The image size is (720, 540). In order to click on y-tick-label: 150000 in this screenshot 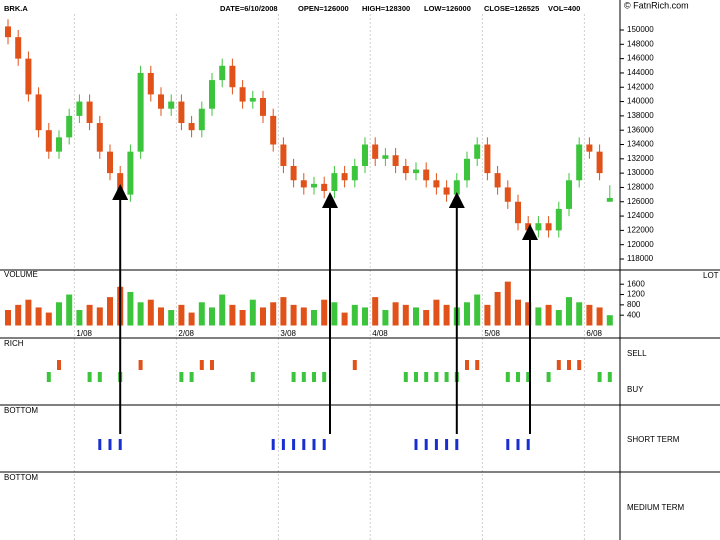, I will do `click(640, 29)`.